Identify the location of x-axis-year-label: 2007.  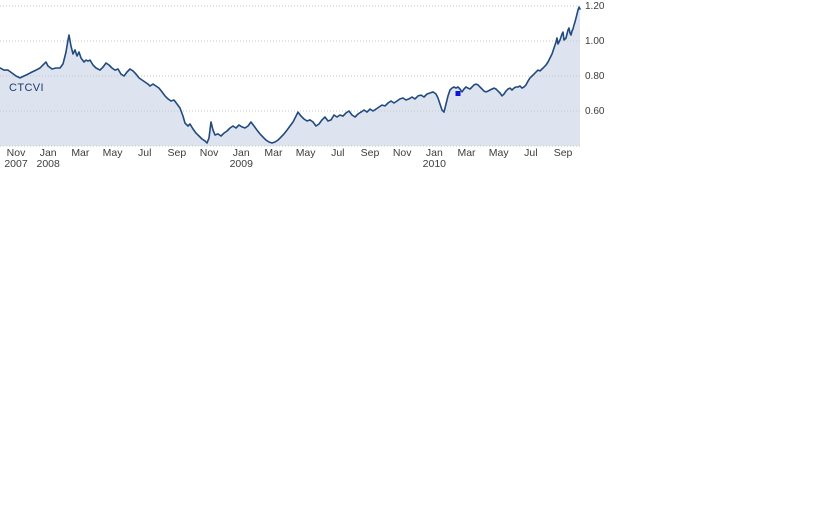
(16, 164).